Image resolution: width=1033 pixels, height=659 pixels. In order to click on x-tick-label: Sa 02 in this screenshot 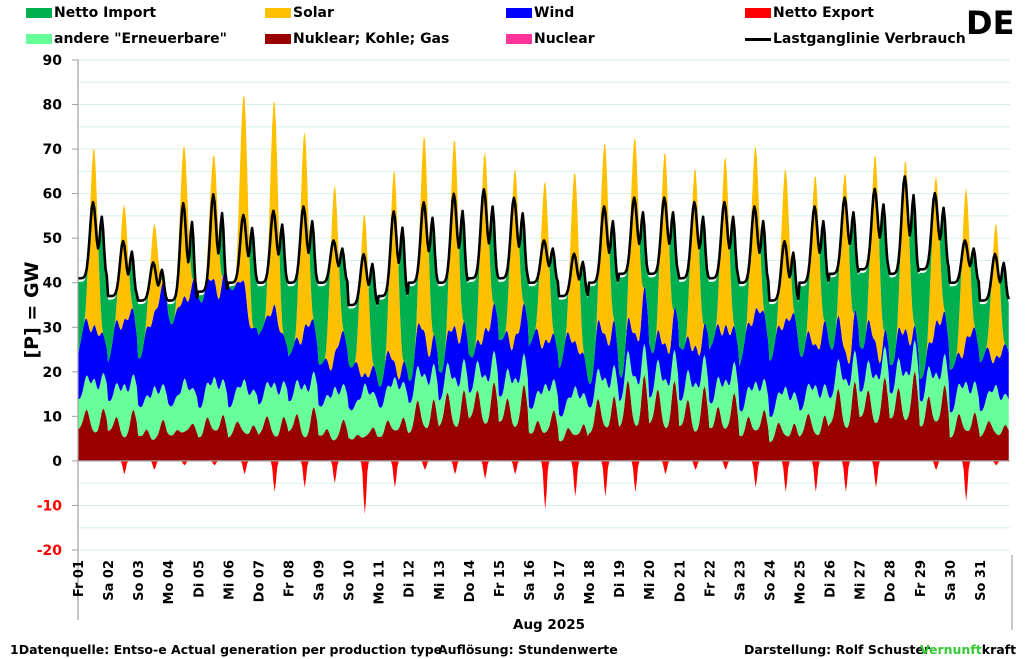, I will do `click(109, 580)`.